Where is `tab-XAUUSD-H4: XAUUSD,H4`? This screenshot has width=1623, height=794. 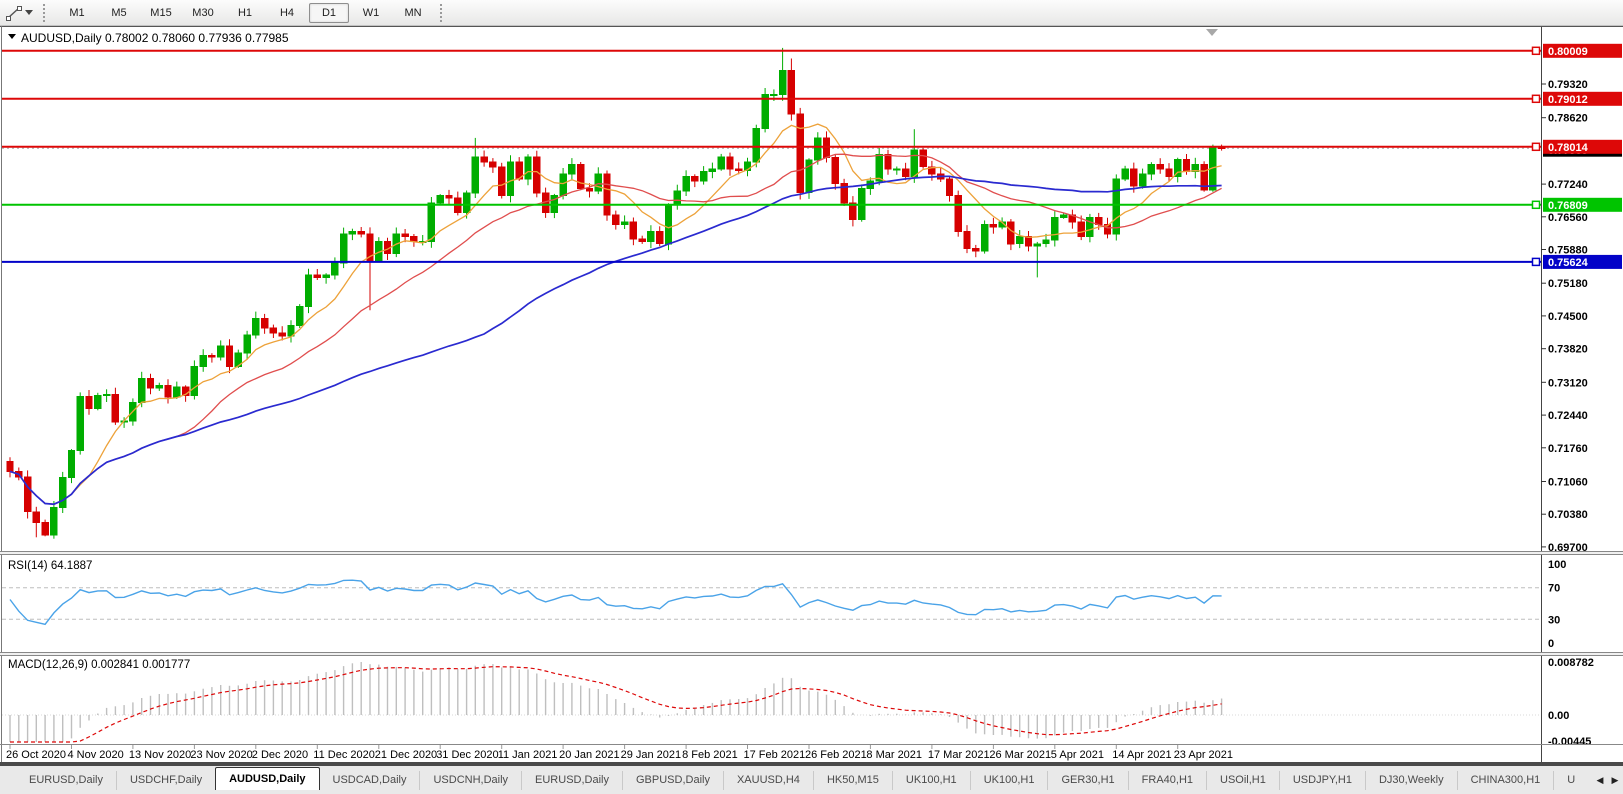
tab-XAUUSD-H4: XAUUSD,H4 is located at coordinates (767, 780).